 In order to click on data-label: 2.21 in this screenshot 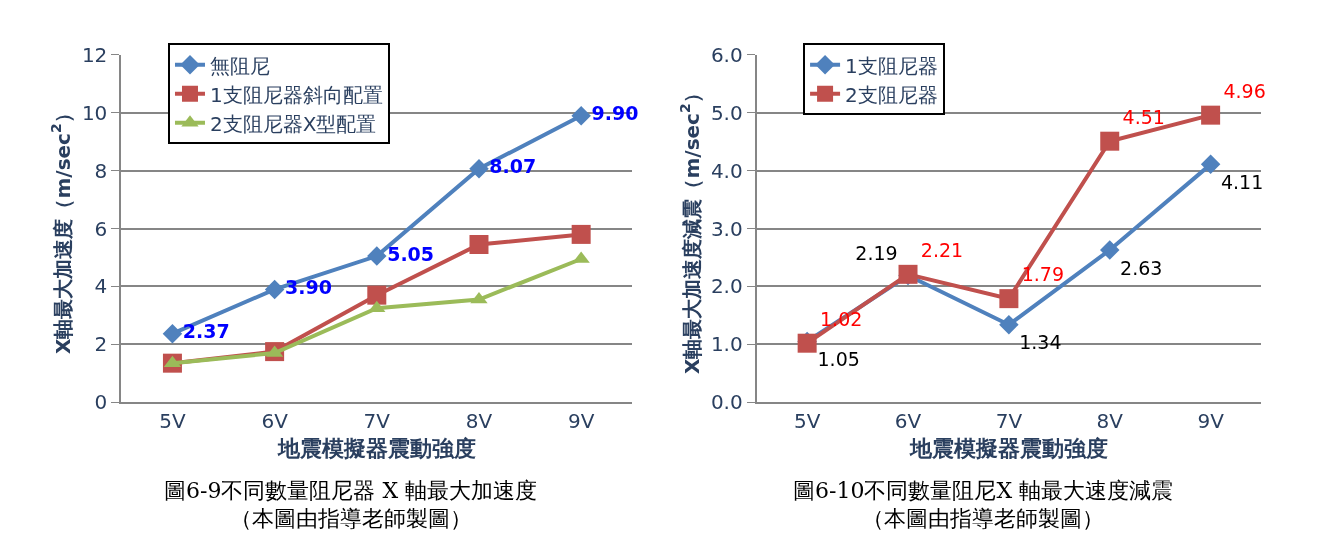, I will do `click(942, 249)`.